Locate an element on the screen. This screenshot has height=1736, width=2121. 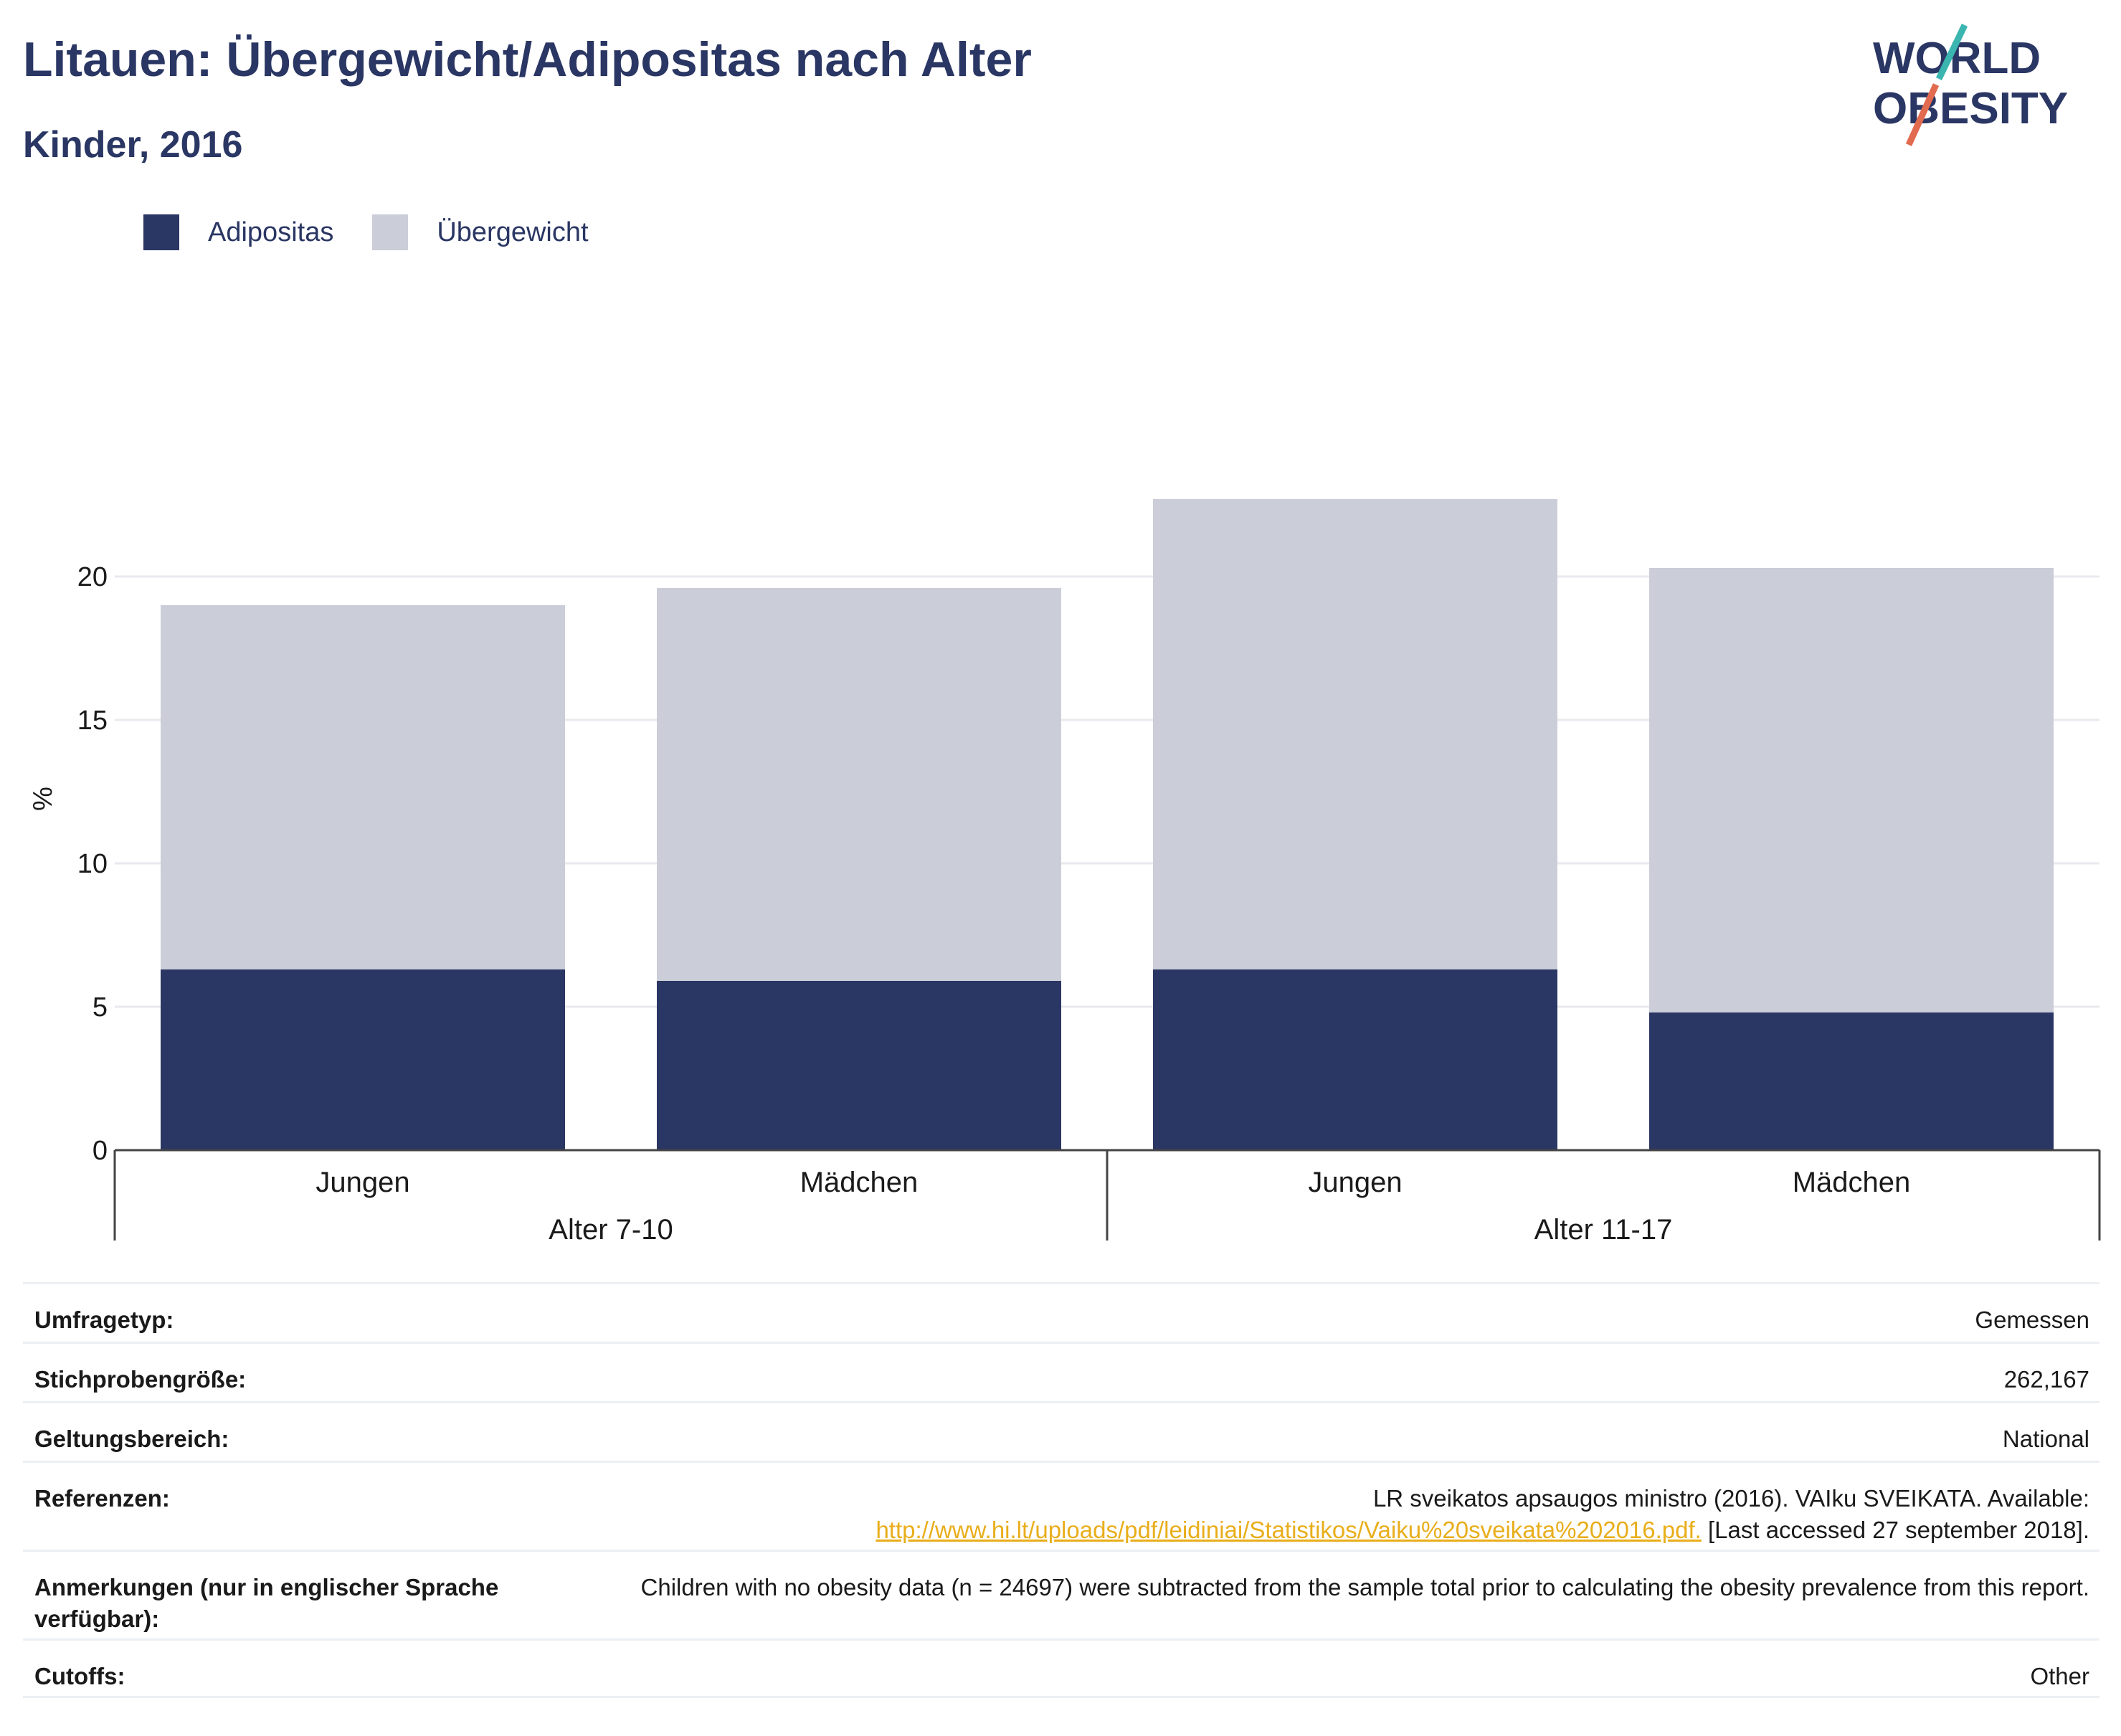
reference-accessed: [Last accessed 27 september 2018]. is located at coordinates (1895, 1530).